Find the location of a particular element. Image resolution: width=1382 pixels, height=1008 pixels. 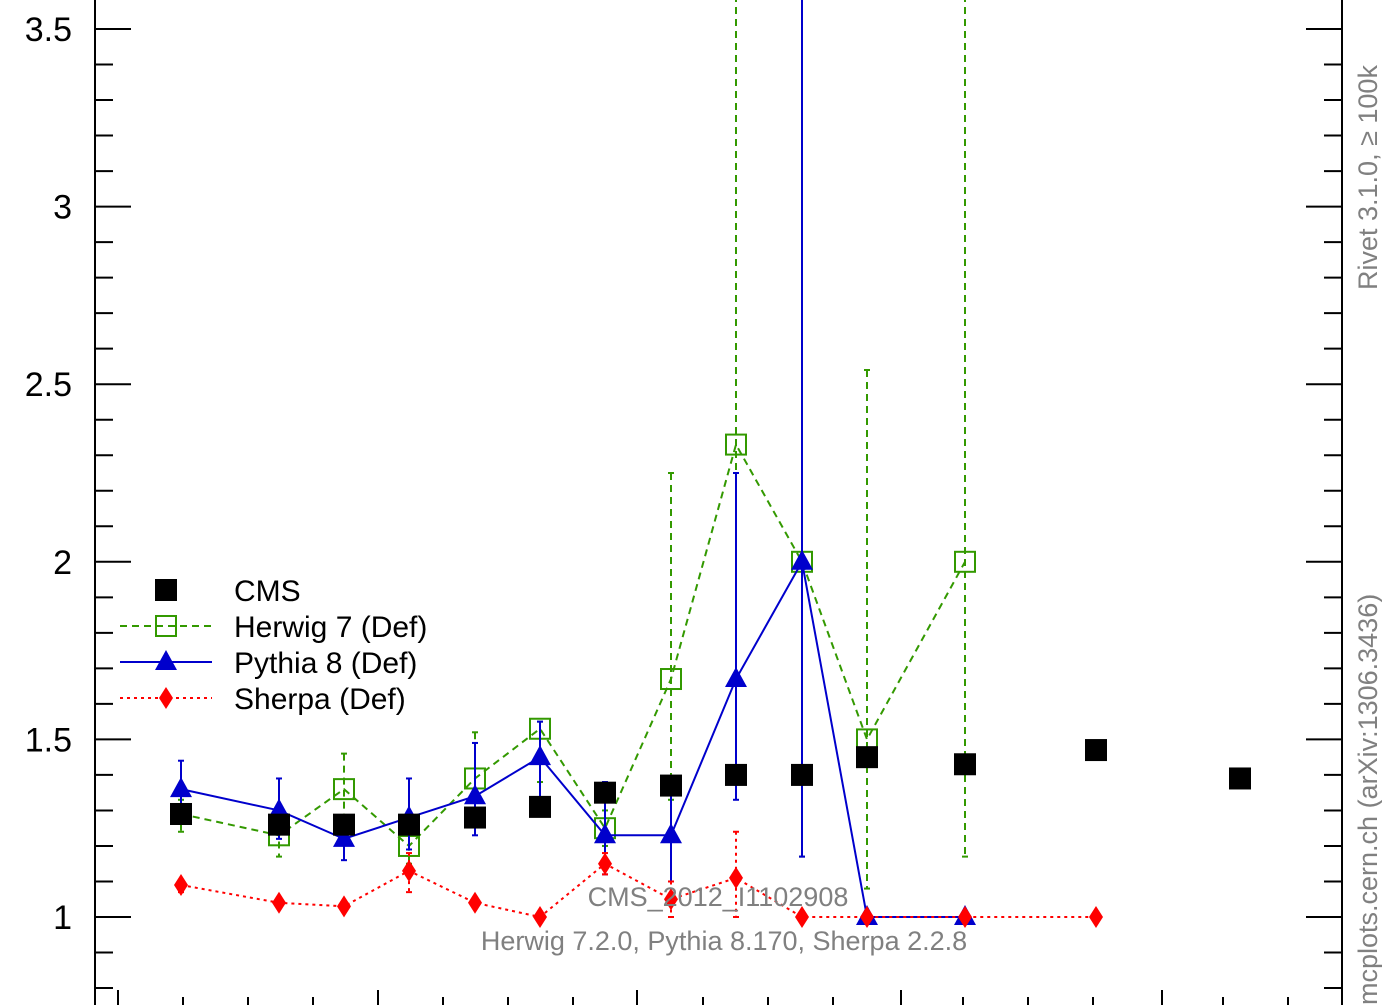

legend-item: Herwig 7 (Def) is located at coordinates (273, 627).